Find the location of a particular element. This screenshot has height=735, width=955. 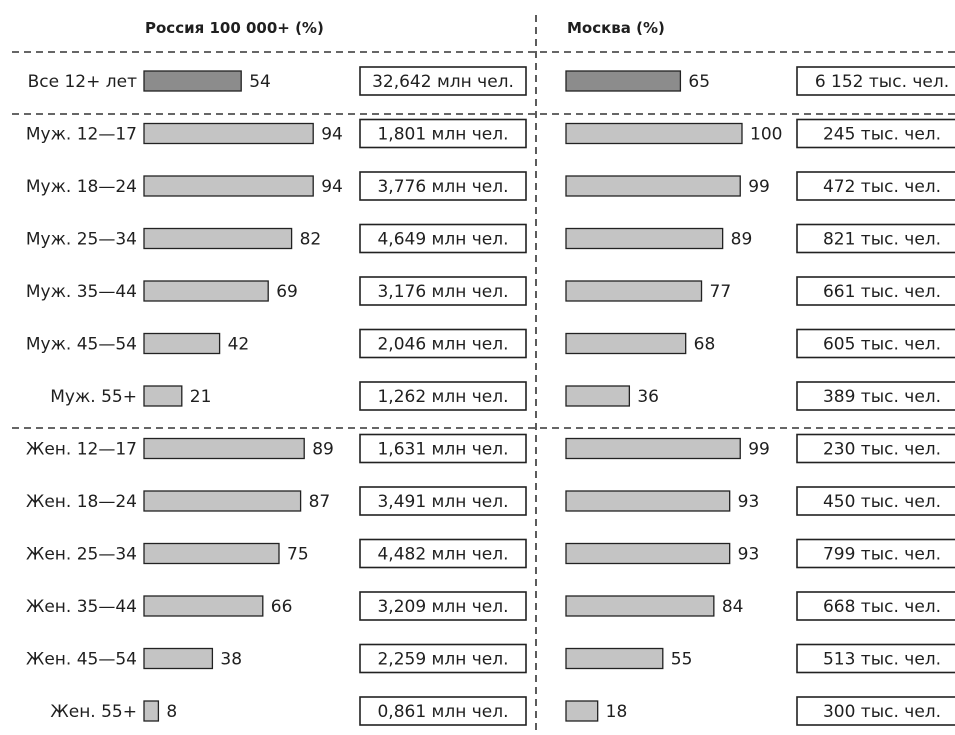

absolute-value-label: 821 тыс. чел. is located at coordinates (882, 240).